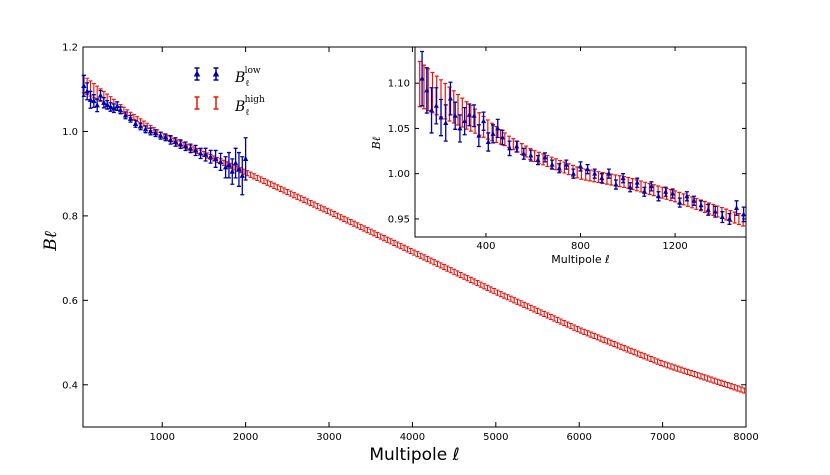  I want to click on x-tick-label: 8000, so click(745, 437).